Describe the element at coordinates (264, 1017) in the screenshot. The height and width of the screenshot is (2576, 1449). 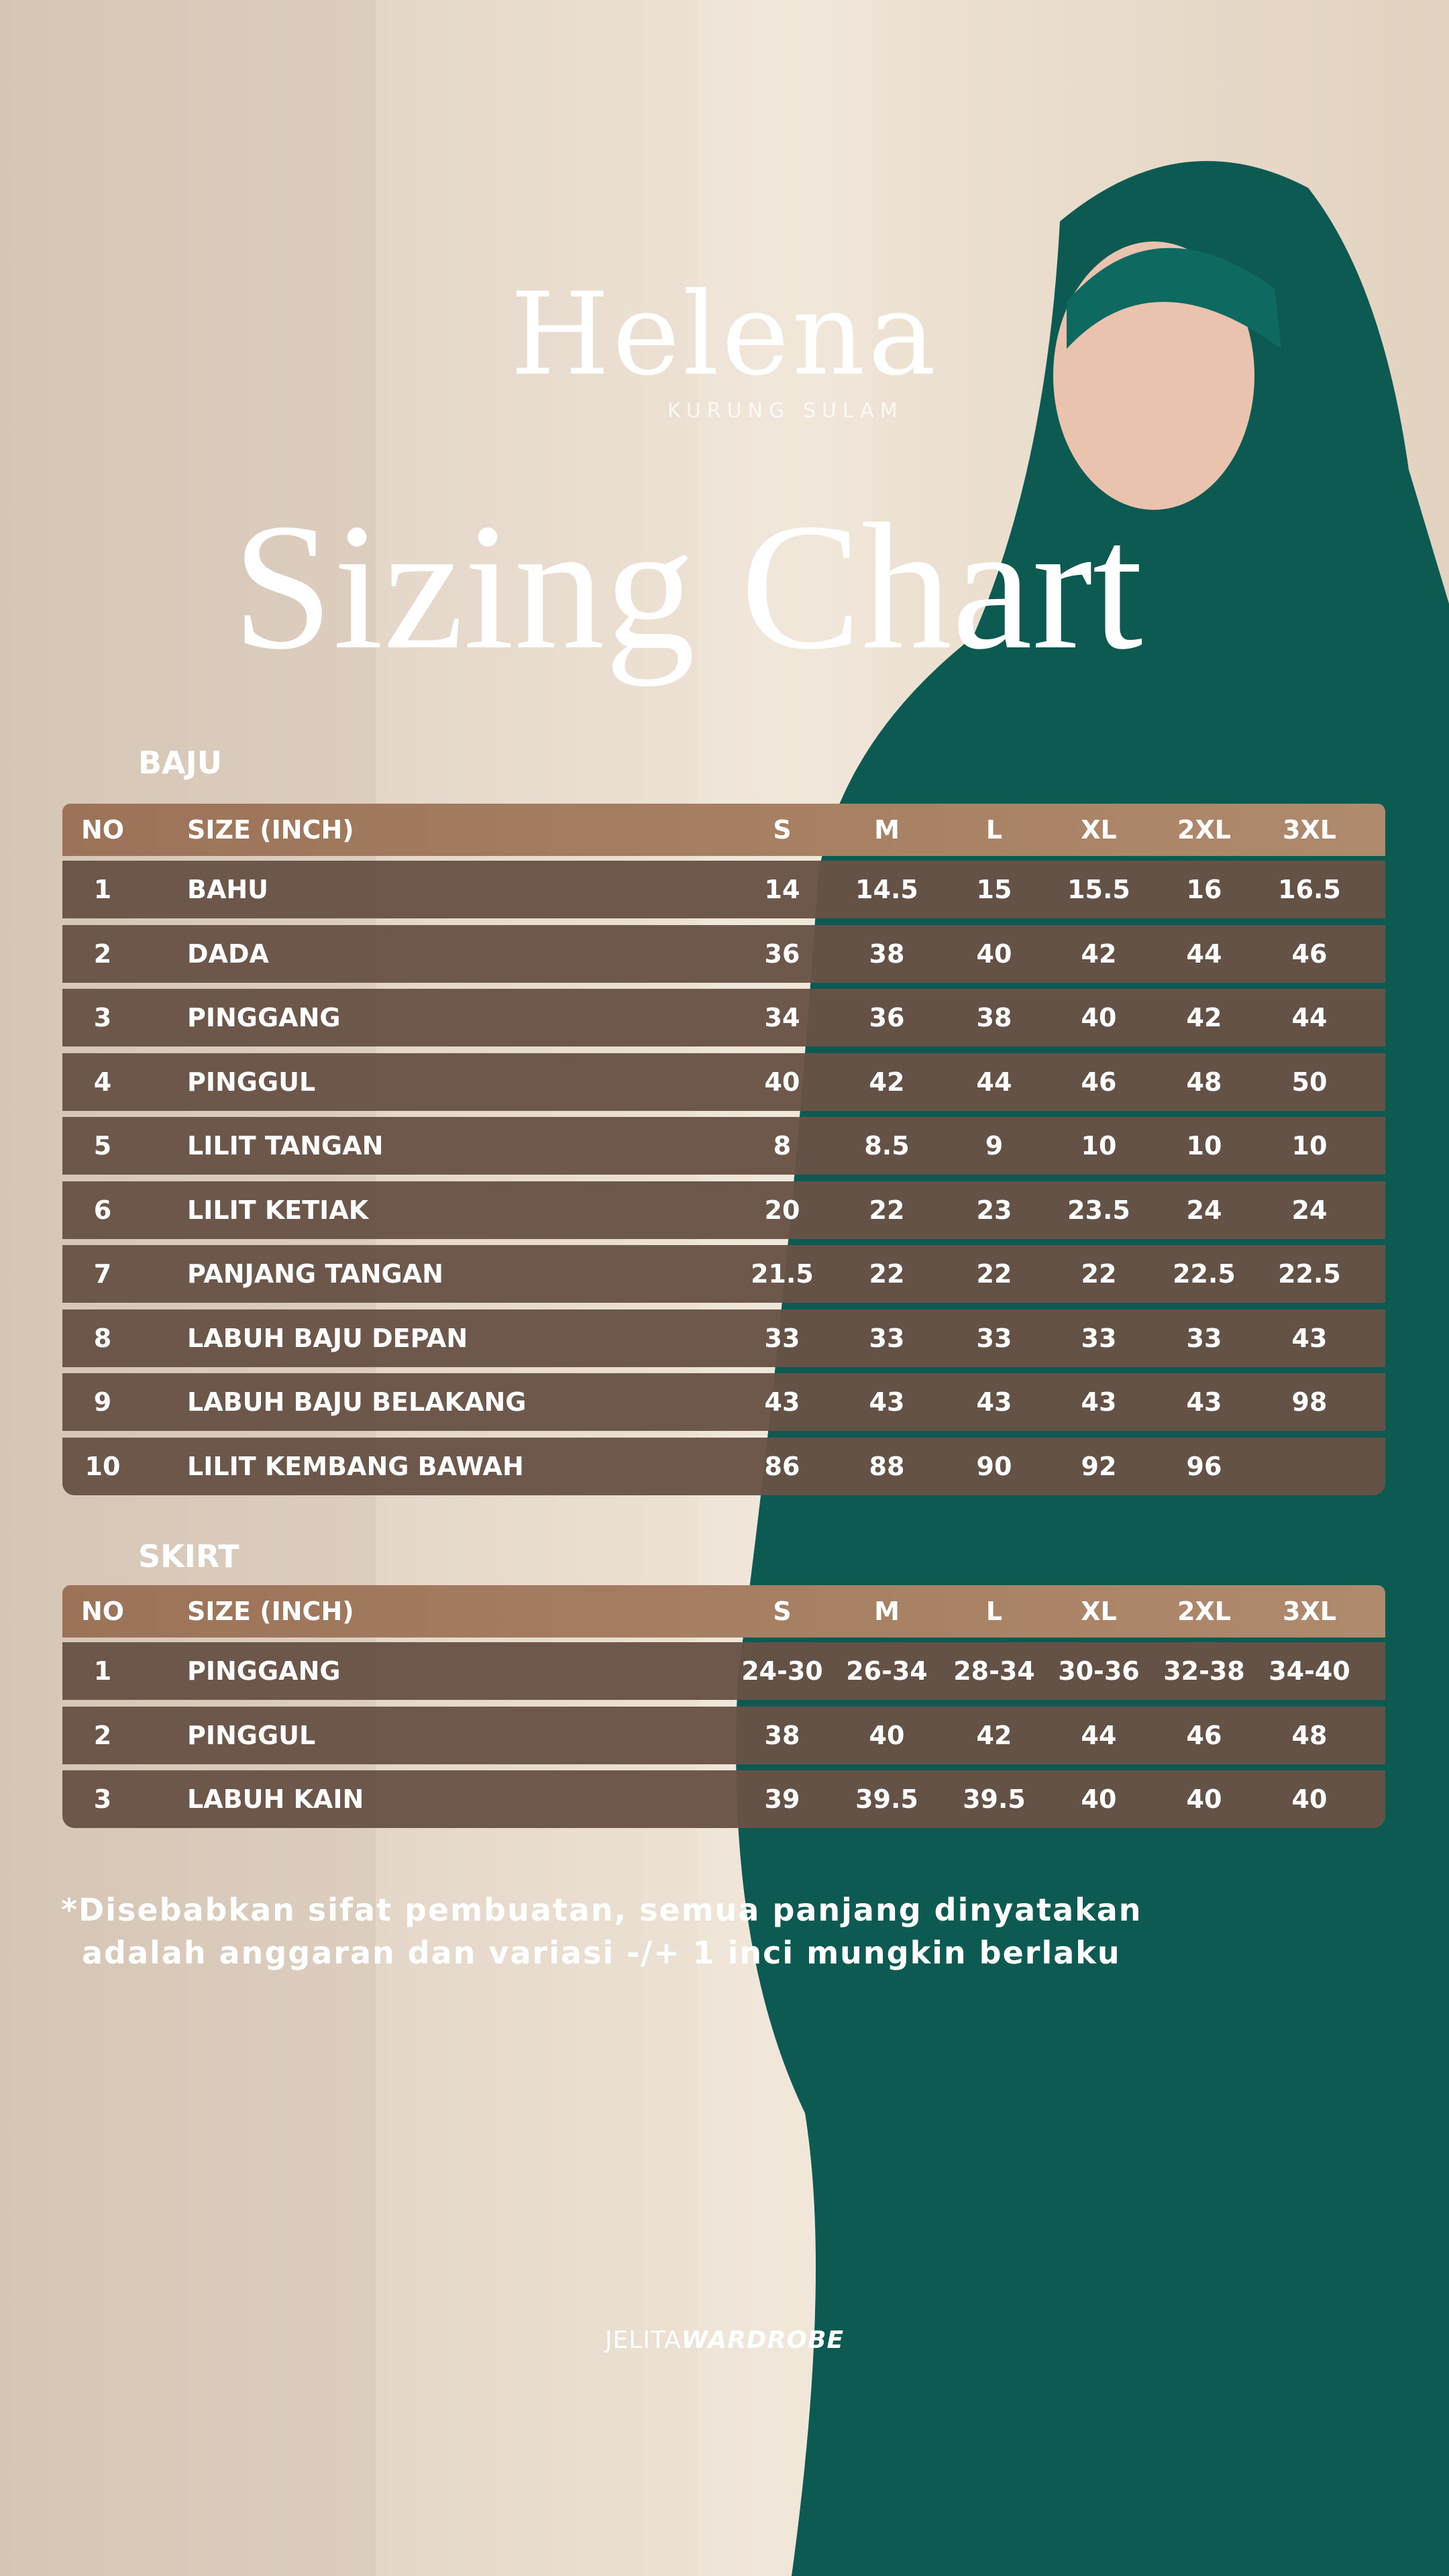
I see `row-label: PINGGANG` at that location.